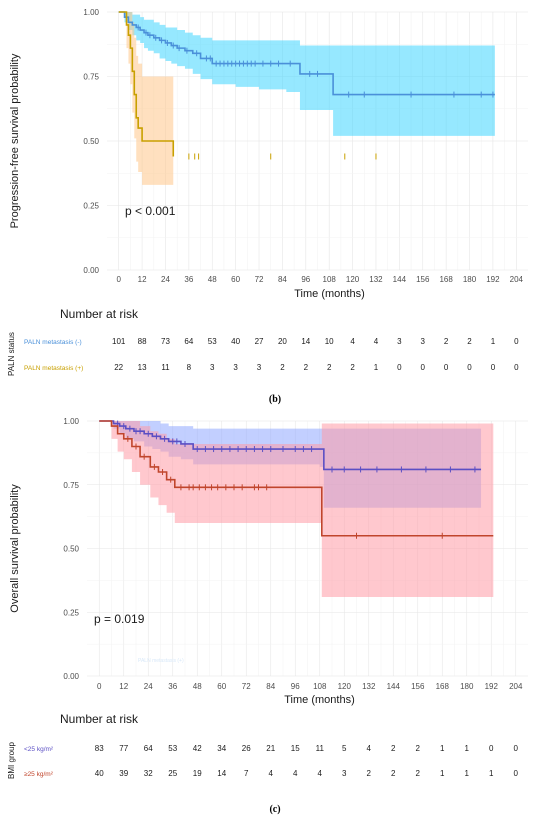  Describe the element at coordinates (246, 773) in the screenshot. I see `risk-count: 7` at that location.